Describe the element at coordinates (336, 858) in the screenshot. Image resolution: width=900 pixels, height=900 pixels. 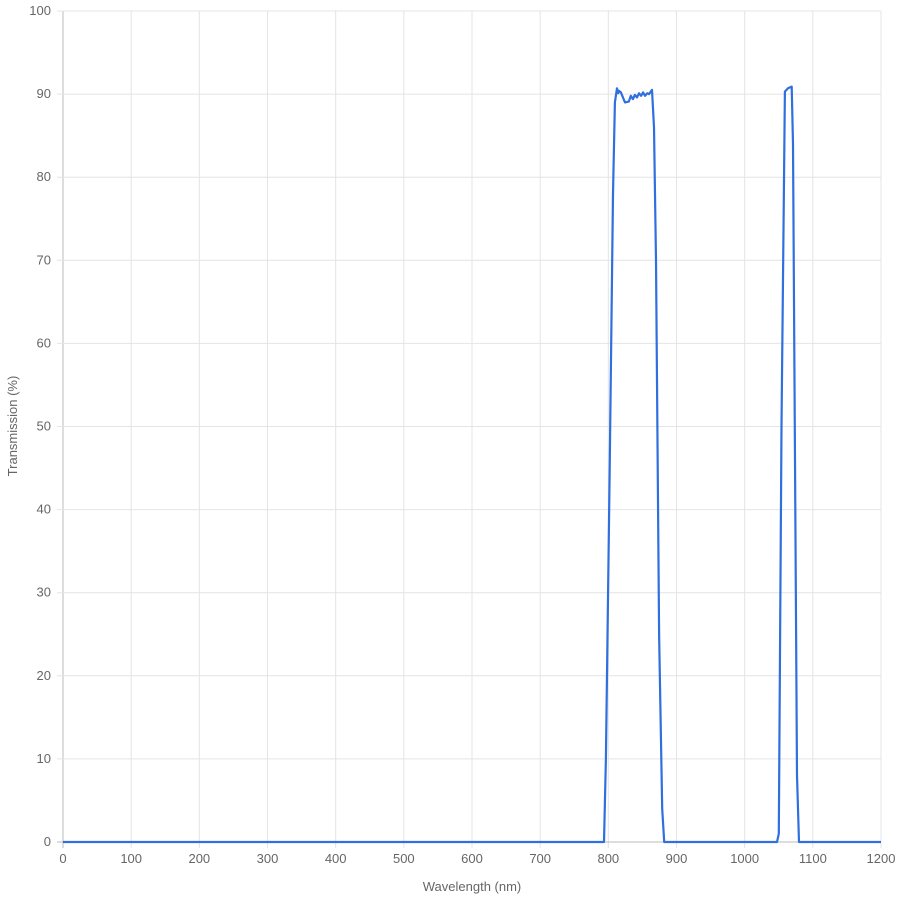
I see `x-tick-label: 400` at that location.